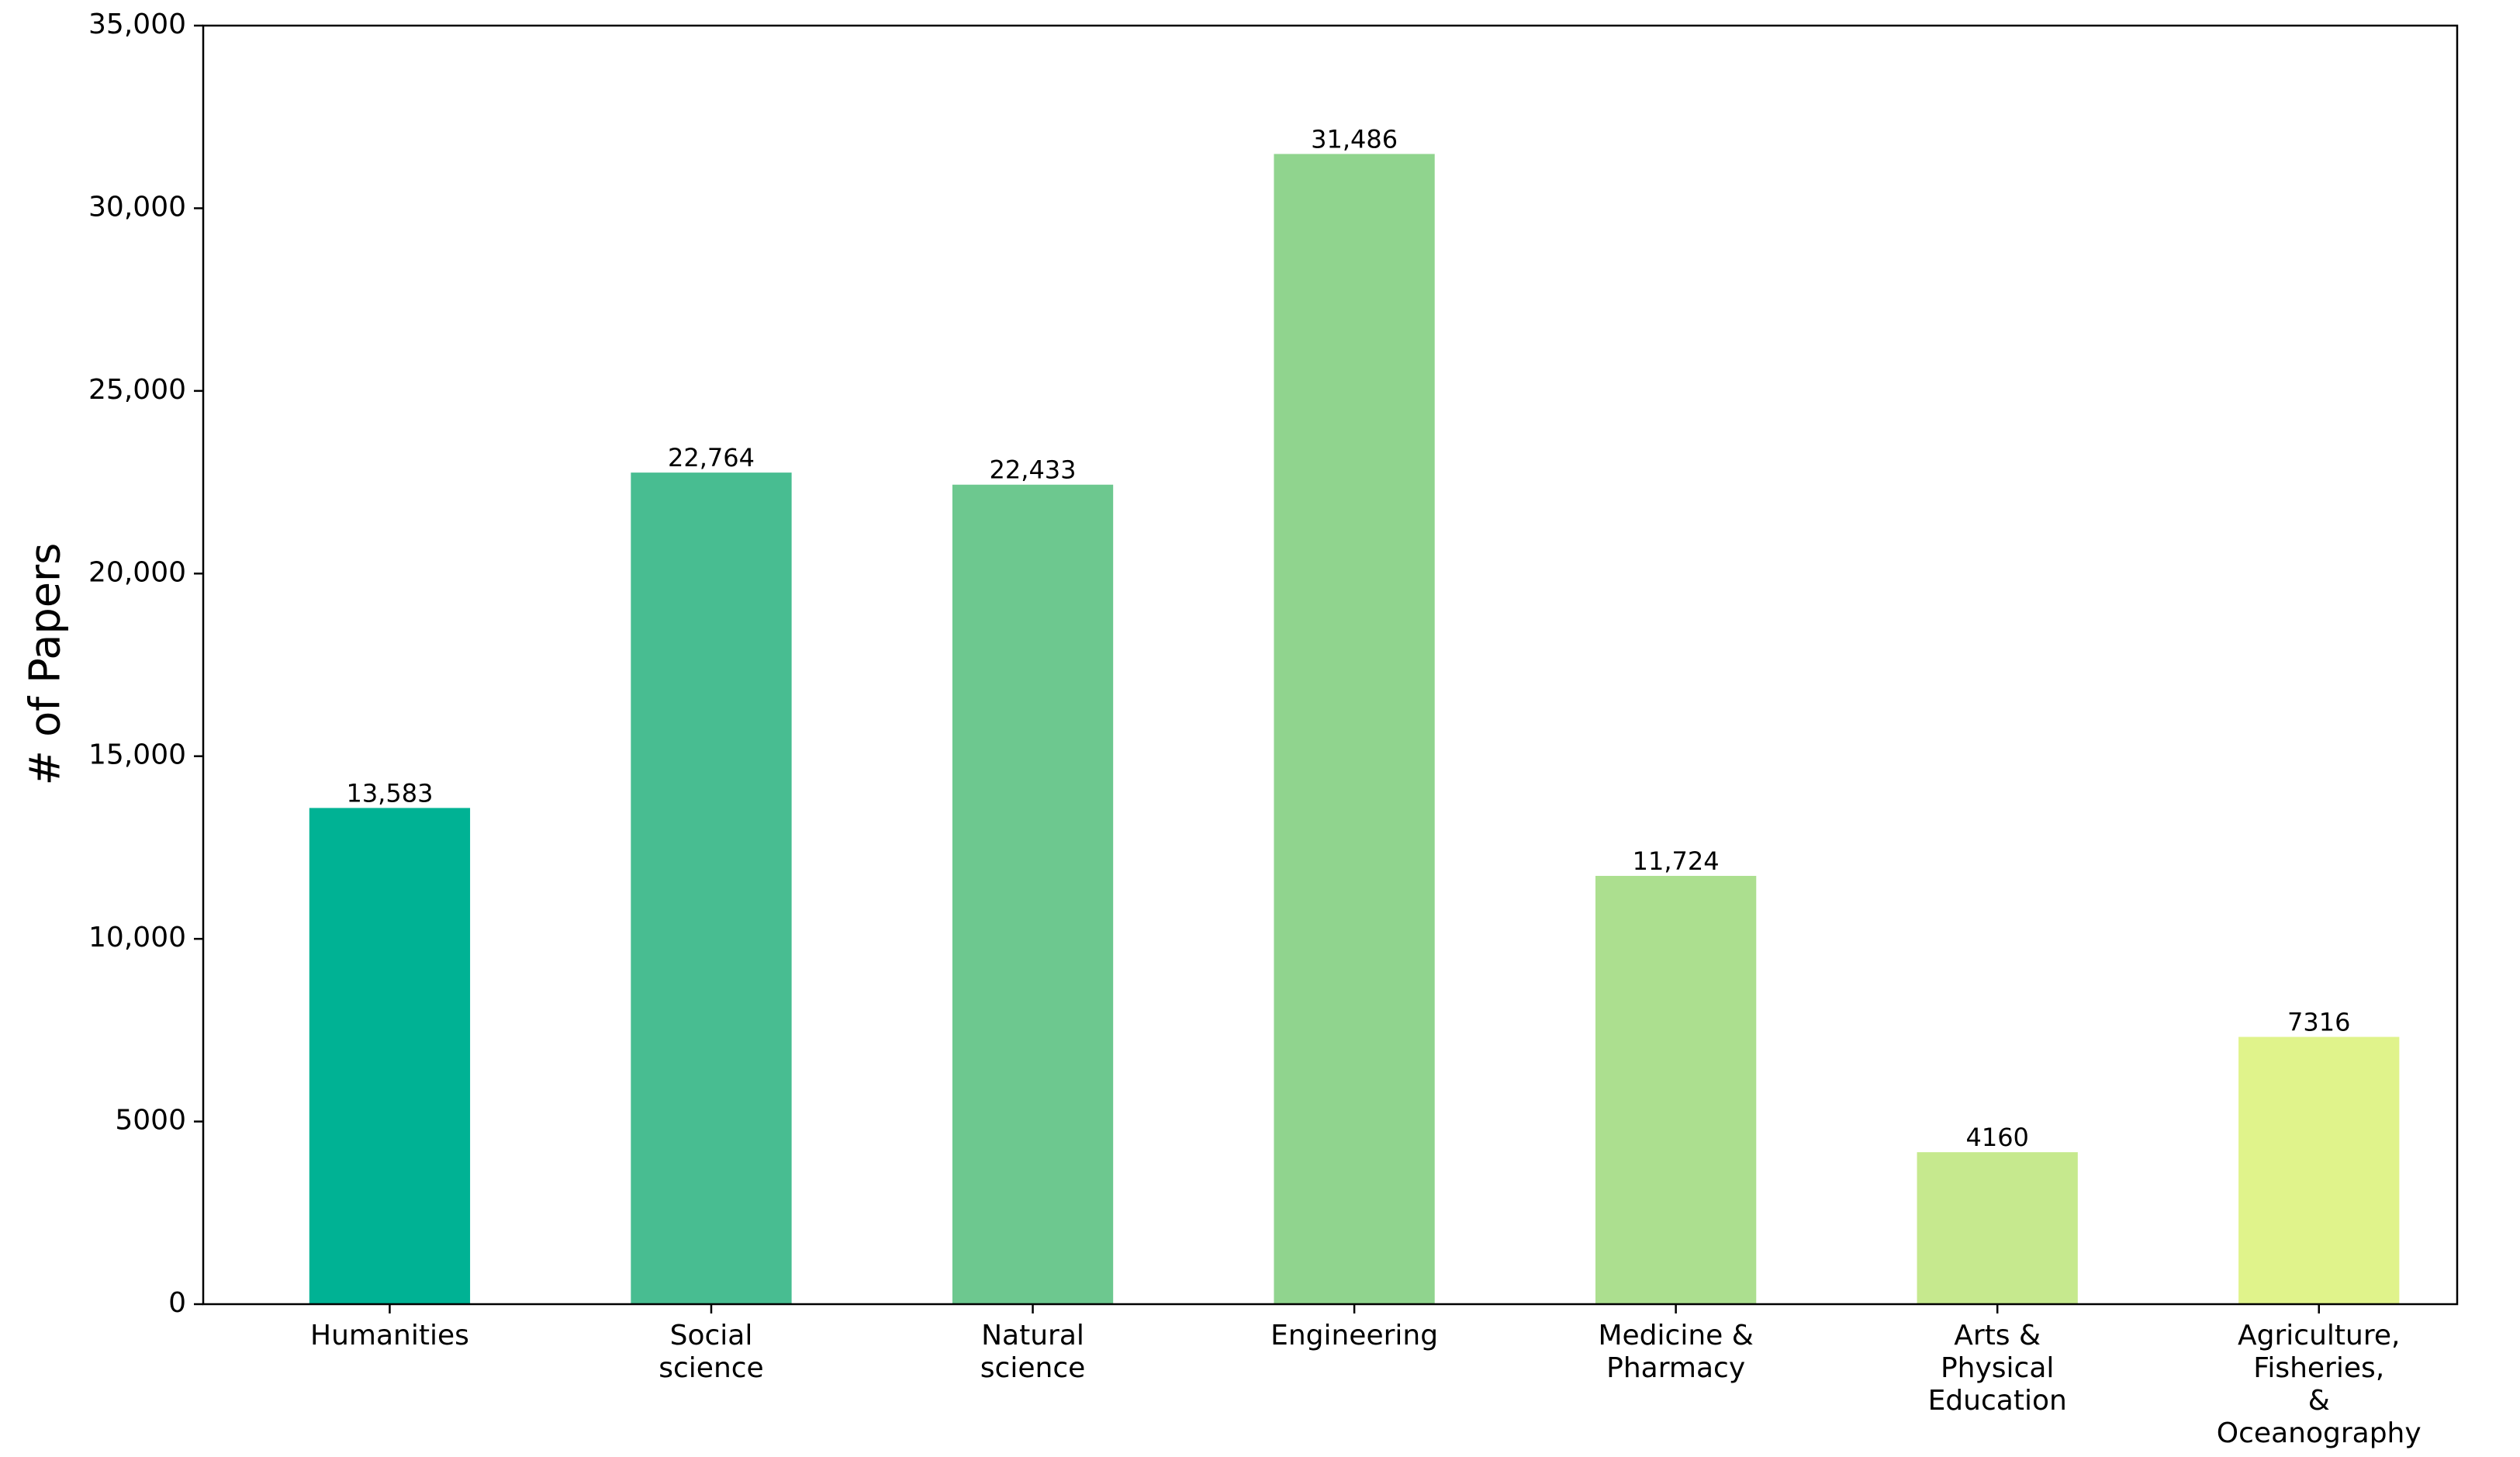  I want to click on y-tick-label: 20,000, so click(137, 572).